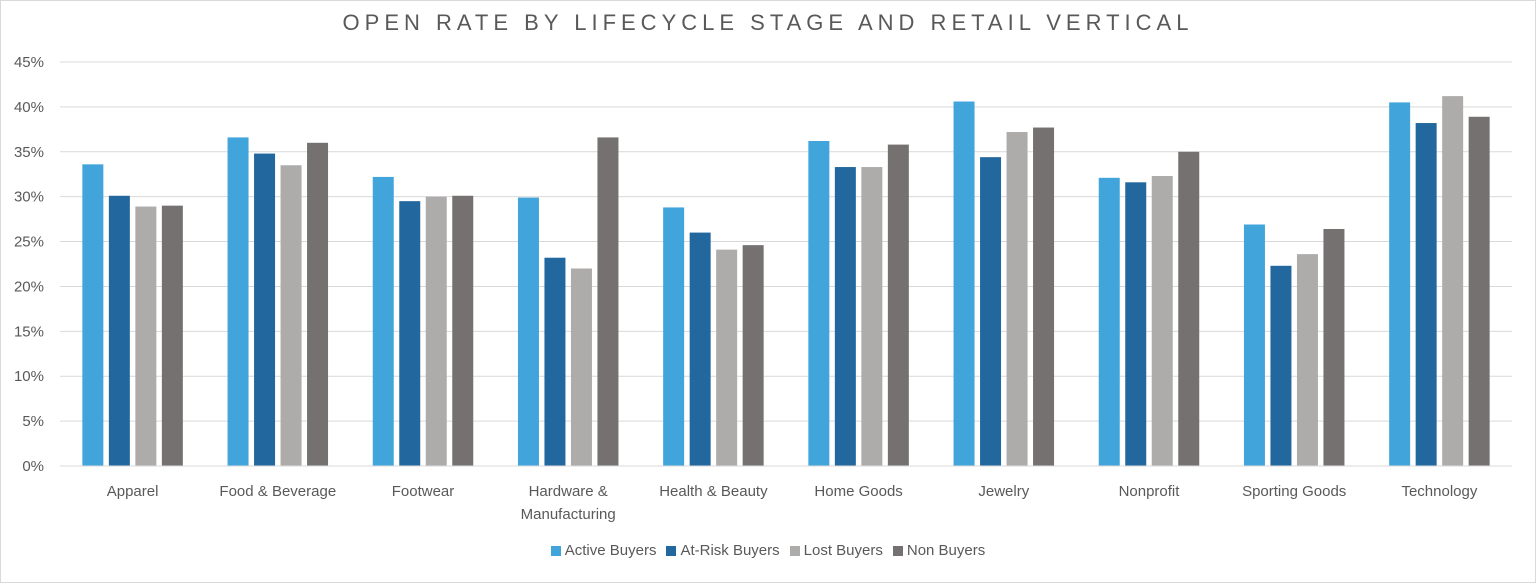 The width and height of the screenshot is (1536, 583). I want to click on x-category-label: Health & Beauty, so click(713, 491).